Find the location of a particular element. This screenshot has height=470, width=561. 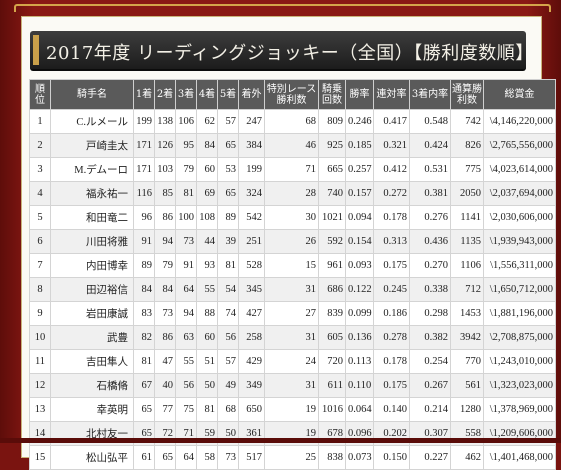

table-cell: 68 is located at coordinates (228, 409).